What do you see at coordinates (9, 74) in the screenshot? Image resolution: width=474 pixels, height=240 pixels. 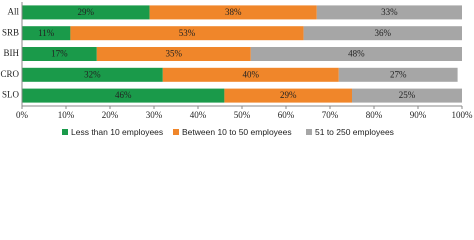 I see `category-label: CRO` at bounding box center [9, 74].